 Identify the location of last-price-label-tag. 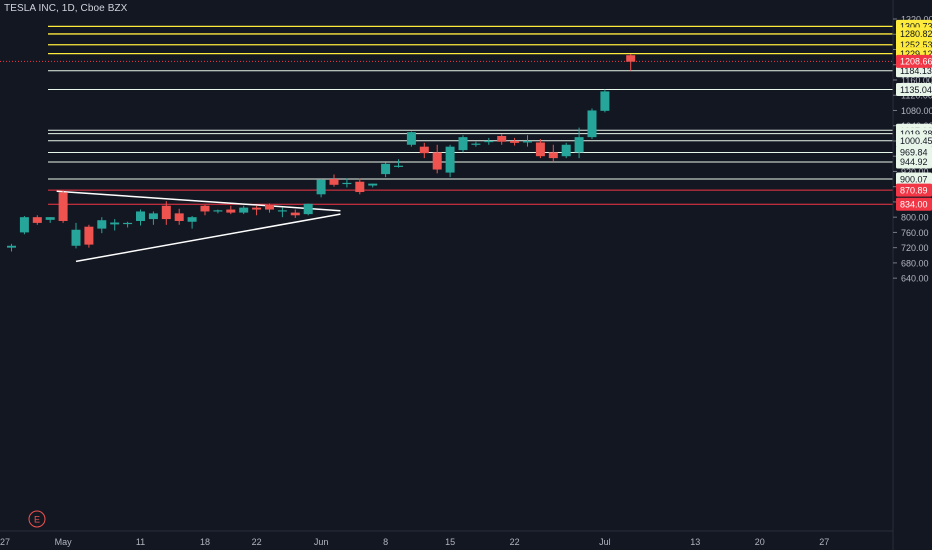
(914, 61).